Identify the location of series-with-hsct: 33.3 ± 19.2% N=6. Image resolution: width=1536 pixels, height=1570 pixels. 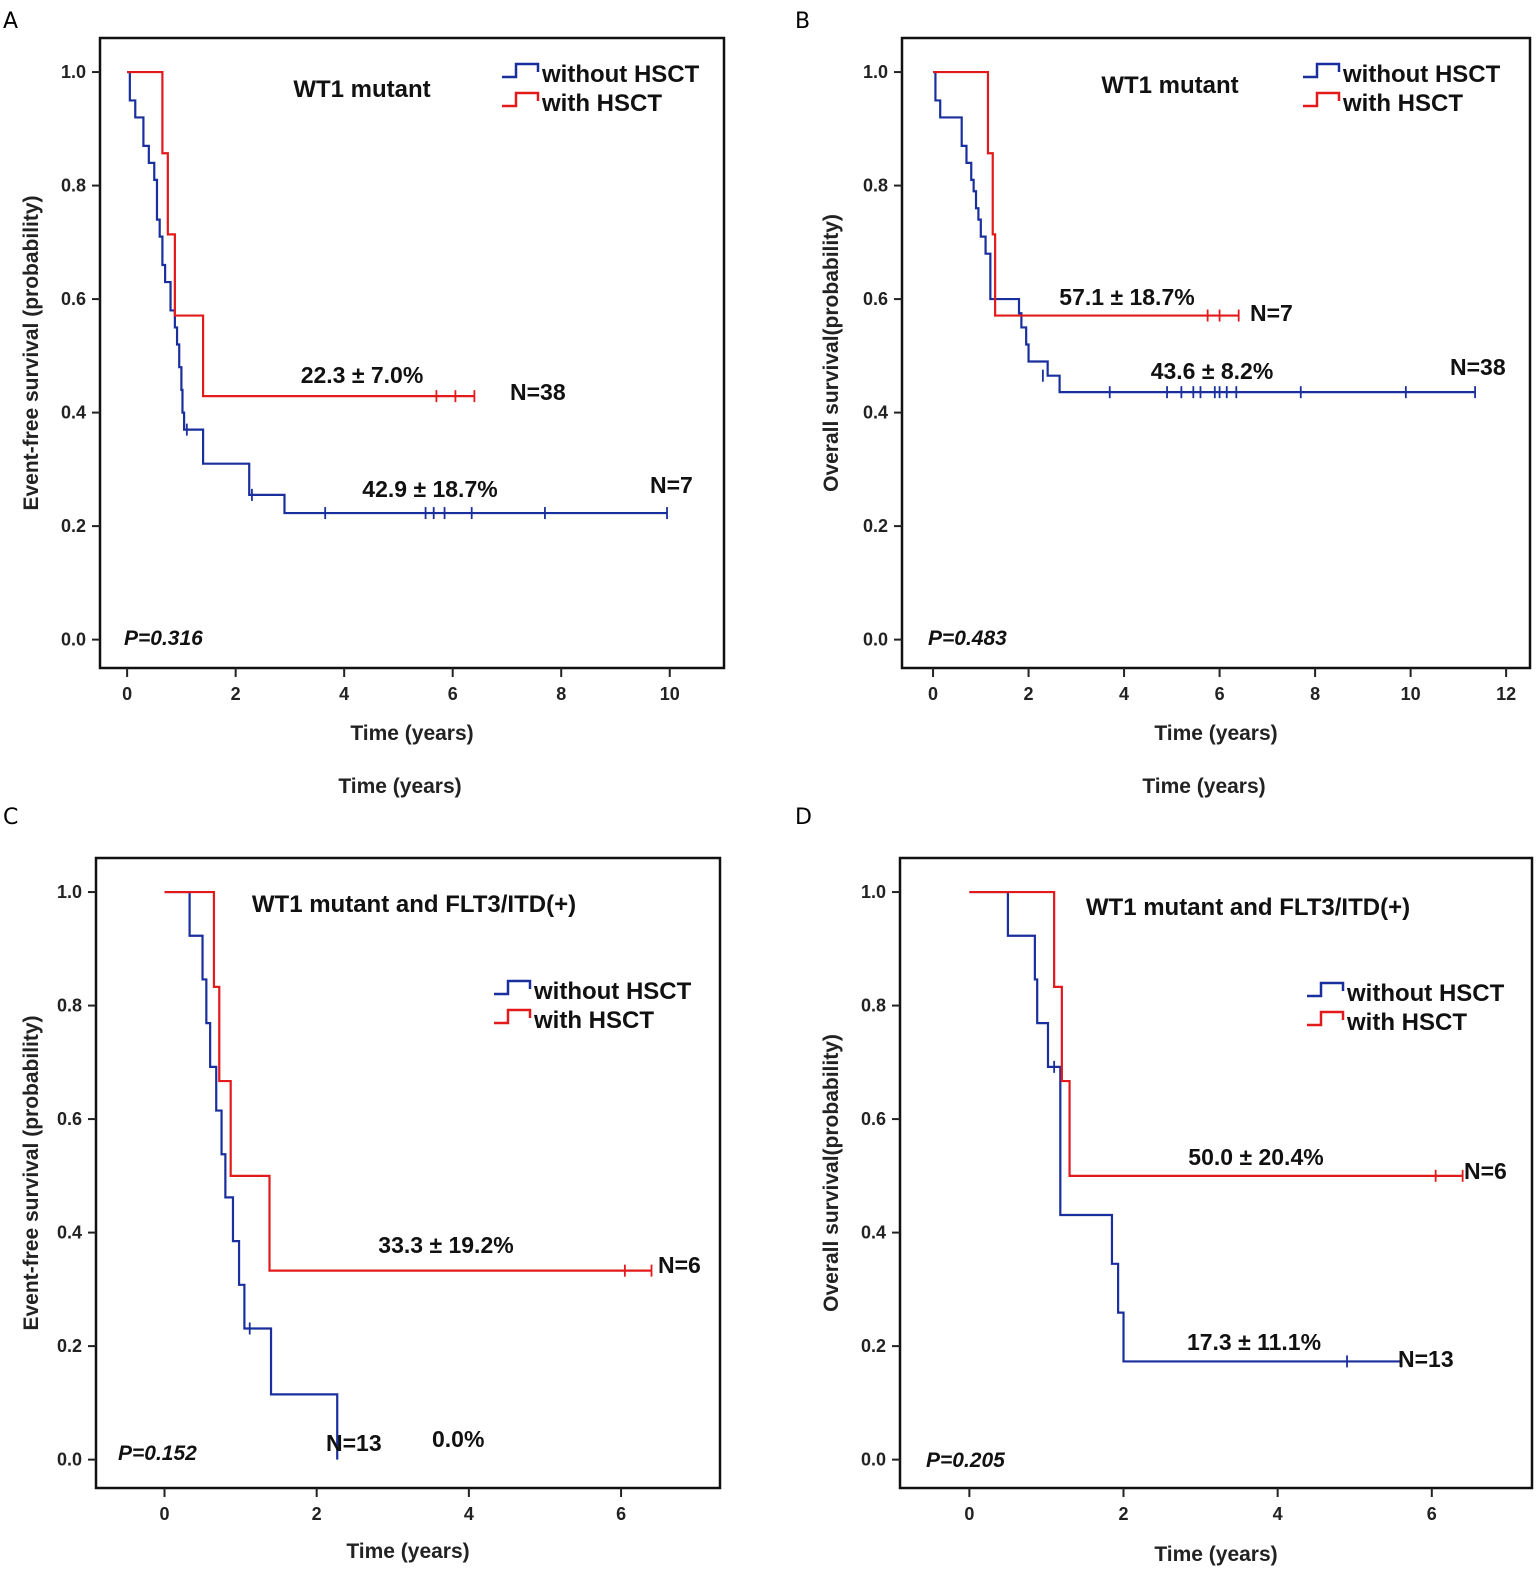
(432, 1084).